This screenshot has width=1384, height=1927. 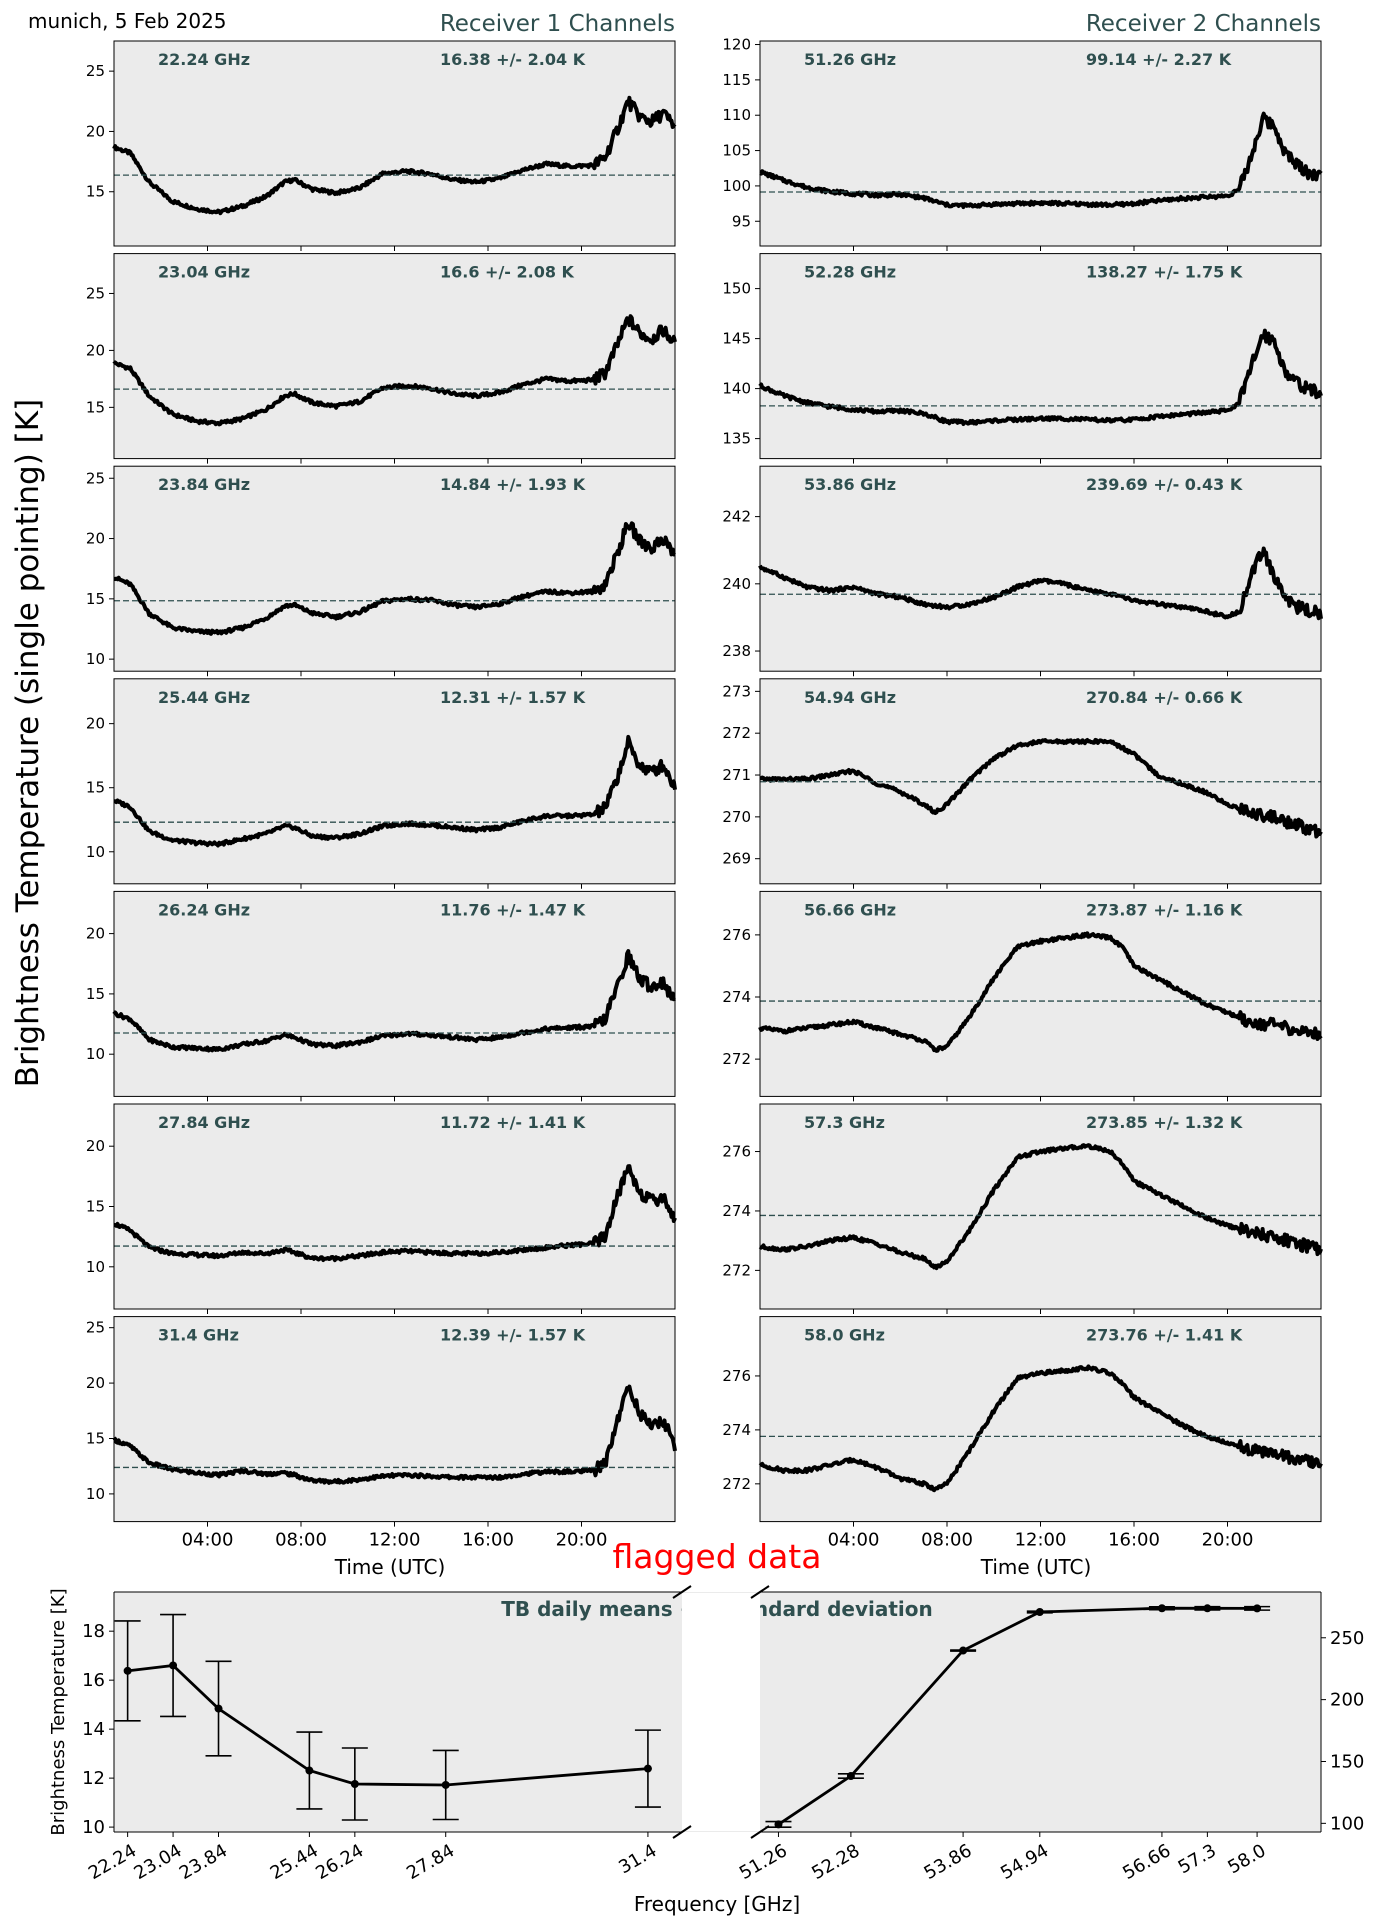 What do you see at coordinates (717, 1556) in the screenshot?
I see `flagged-data-label: flagged data` at bounding box center [717, 1556].